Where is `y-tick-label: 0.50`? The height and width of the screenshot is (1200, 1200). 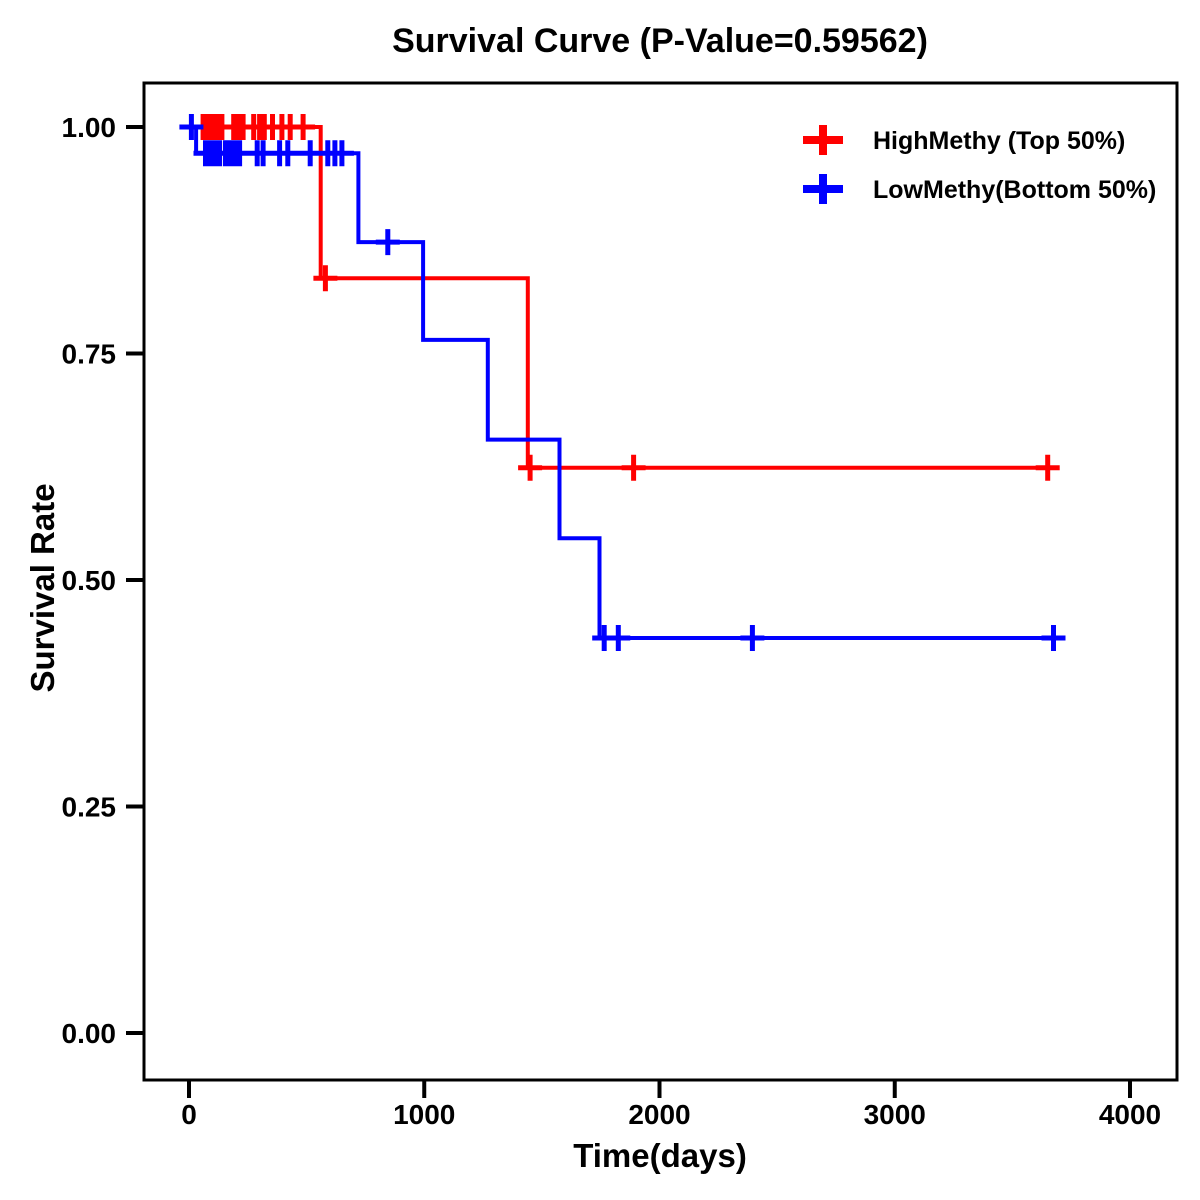
y-tick-label: 0.50 is located at coordinates (89, 580).